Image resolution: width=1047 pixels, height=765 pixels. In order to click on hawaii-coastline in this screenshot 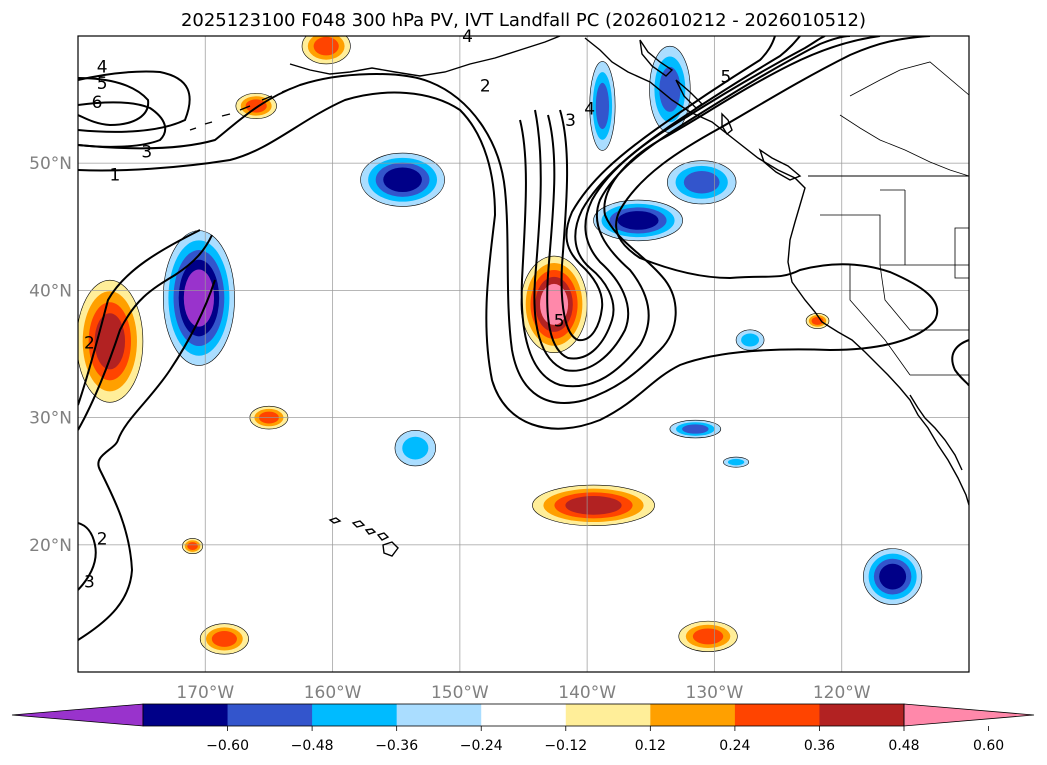, I will do `click(363, 537)`.